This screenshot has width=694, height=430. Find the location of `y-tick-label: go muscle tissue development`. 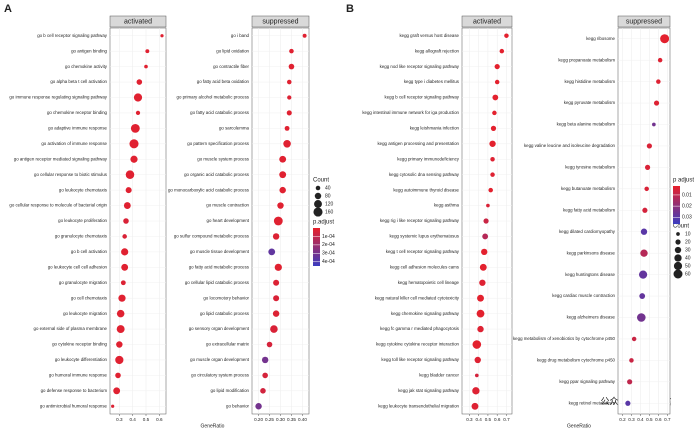

y-tick-label: go muscle tissue development is located at coordinates (220, 251).